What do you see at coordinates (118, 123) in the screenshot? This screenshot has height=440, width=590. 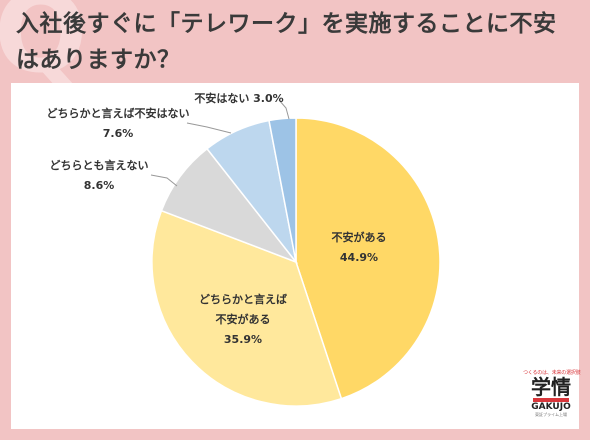 I see `slice-label-4: どちらかと言えば不安はない 7.6%` at bounding box center [118, 123].